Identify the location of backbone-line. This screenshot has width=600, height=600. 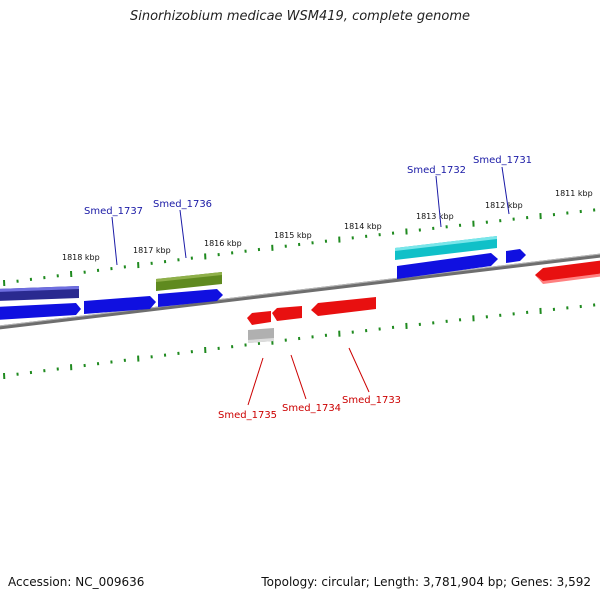
(300, 291).